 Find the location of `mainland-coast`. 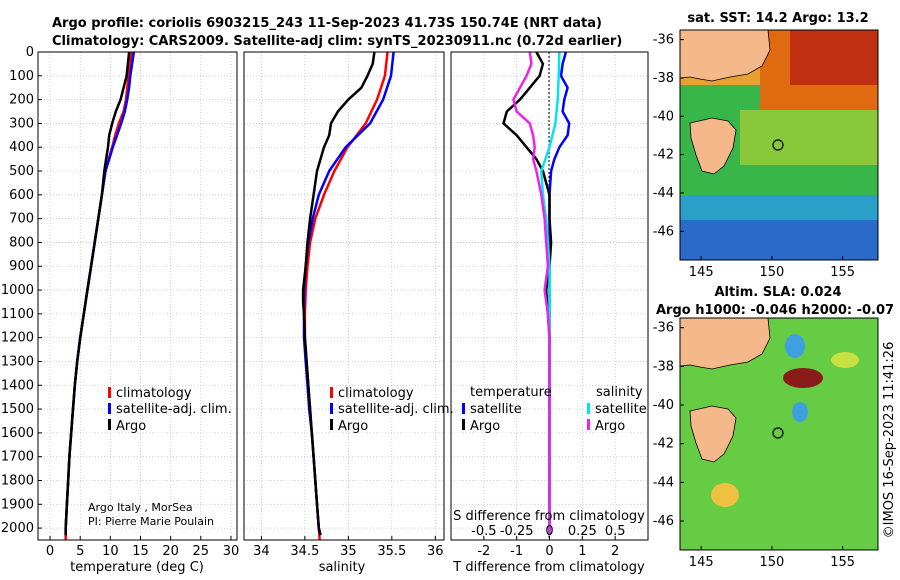

mainland-coast is located at coordinates (725, 344).